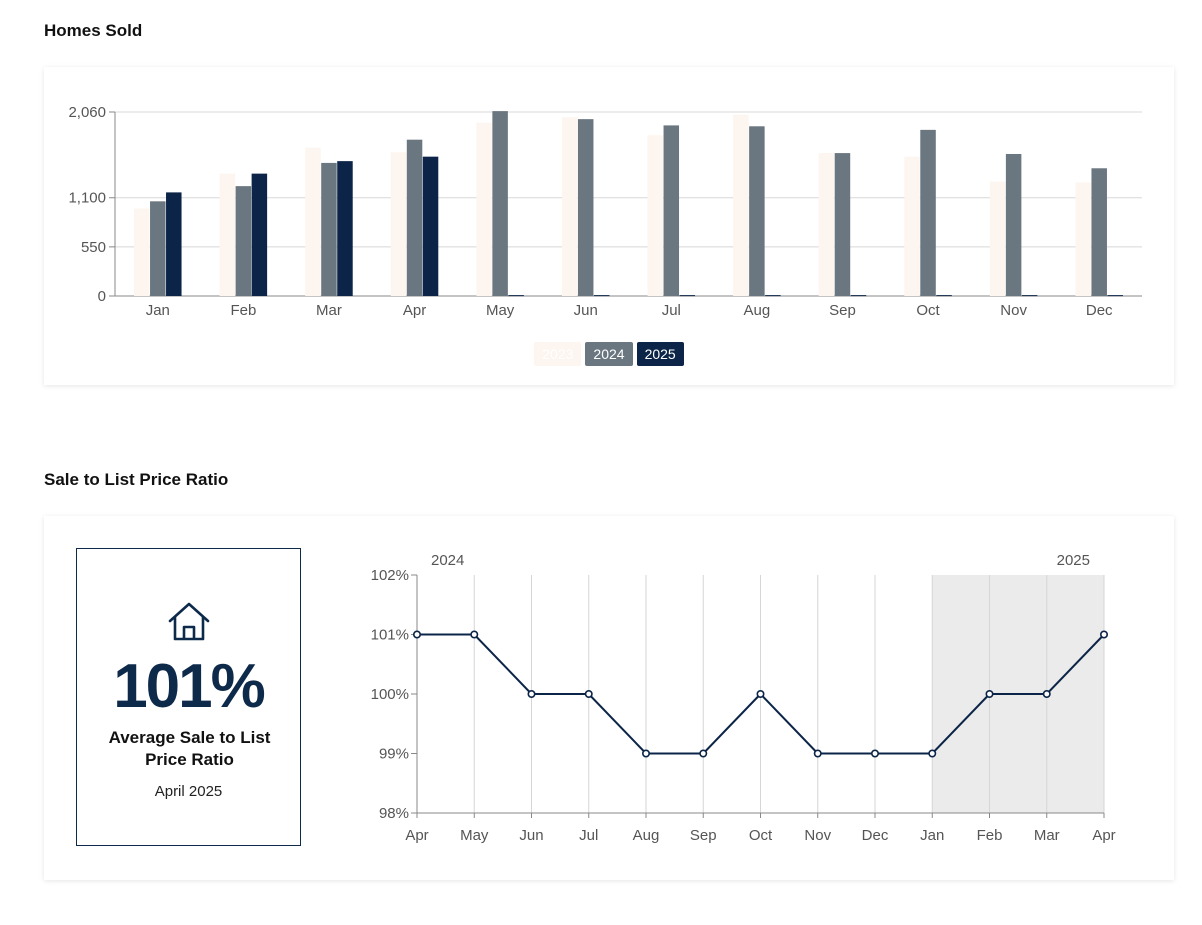  I want to click on bar-2023-jul, so click(655, 215).